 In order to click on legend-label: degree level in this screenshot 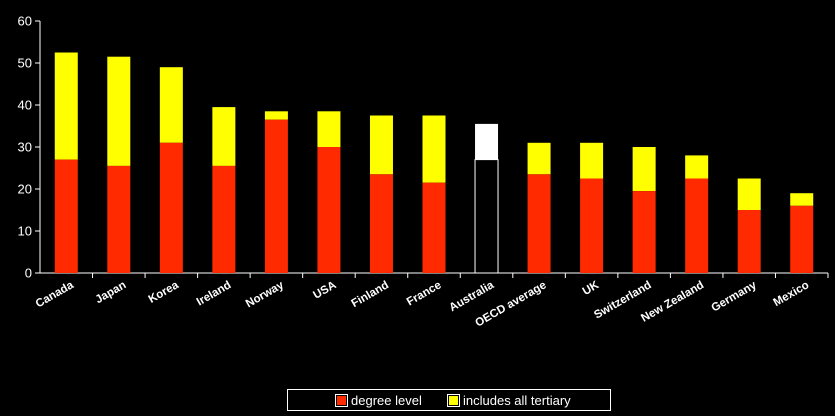, I will do `click(386, 400)`.